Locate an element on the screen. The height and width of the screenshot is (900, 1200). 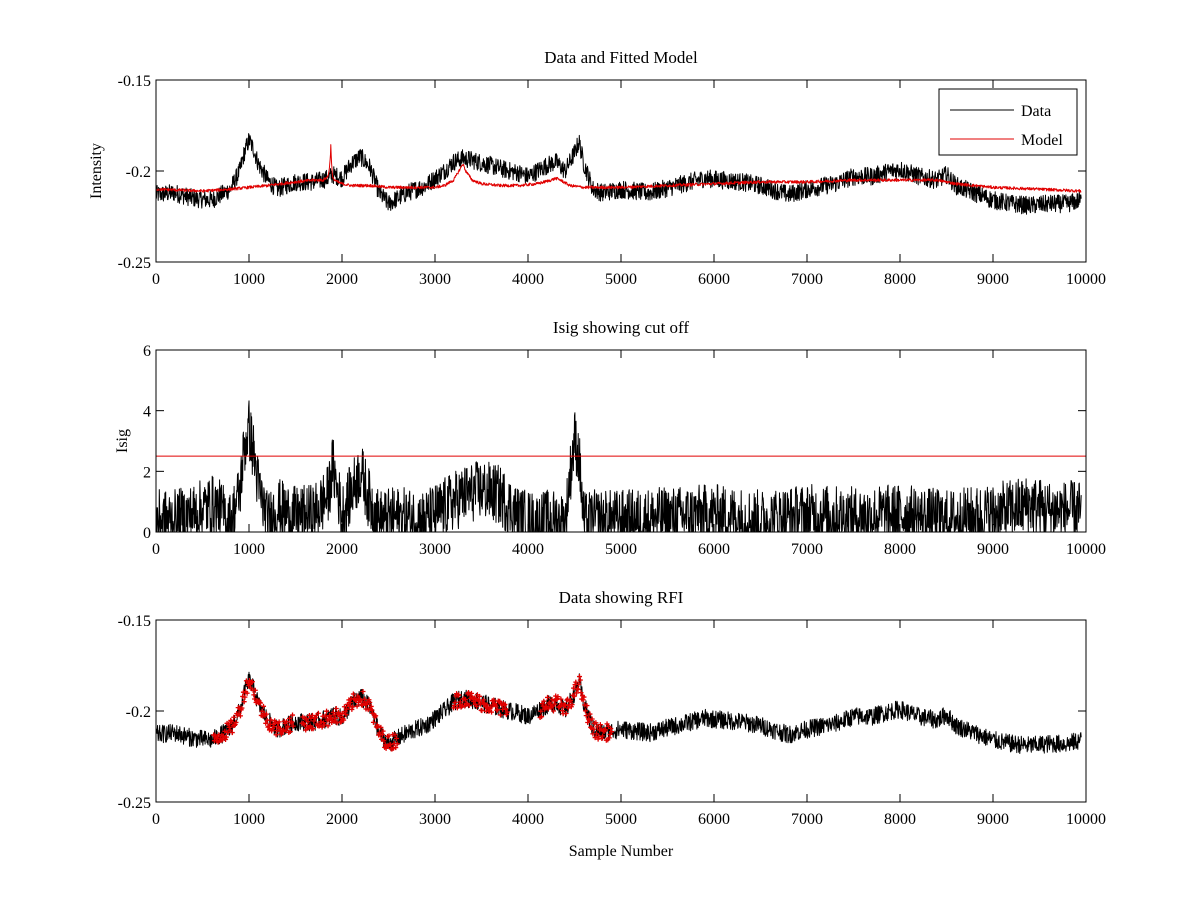
series-line-data is located at coordinates (618, 712).